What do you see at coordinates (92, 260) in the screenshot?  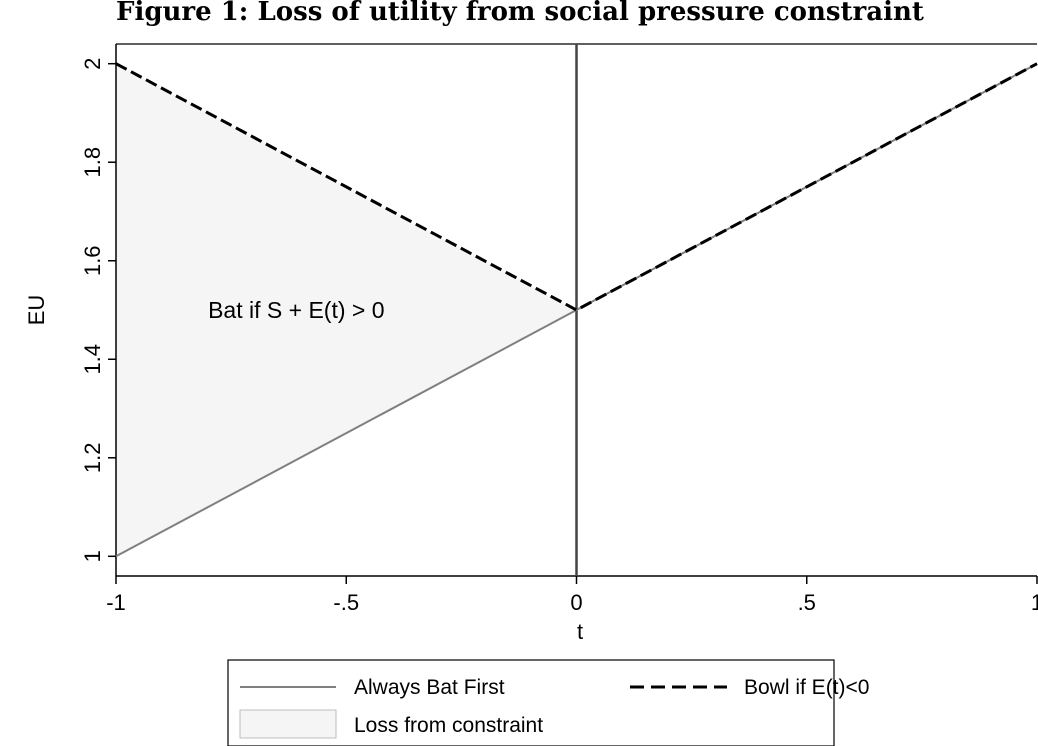 I see `y-tick-label-3: 1.6` at bounding box center [92, 260].